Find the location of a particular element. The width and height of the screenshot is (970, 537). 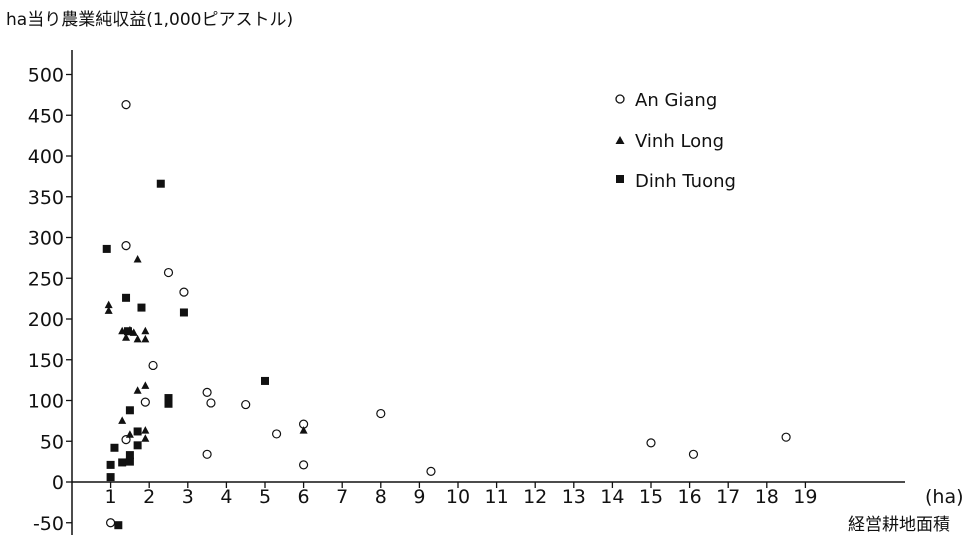

legend: An Giang Vinh Long Dinh Tuong is located at coordinates (675, 141).